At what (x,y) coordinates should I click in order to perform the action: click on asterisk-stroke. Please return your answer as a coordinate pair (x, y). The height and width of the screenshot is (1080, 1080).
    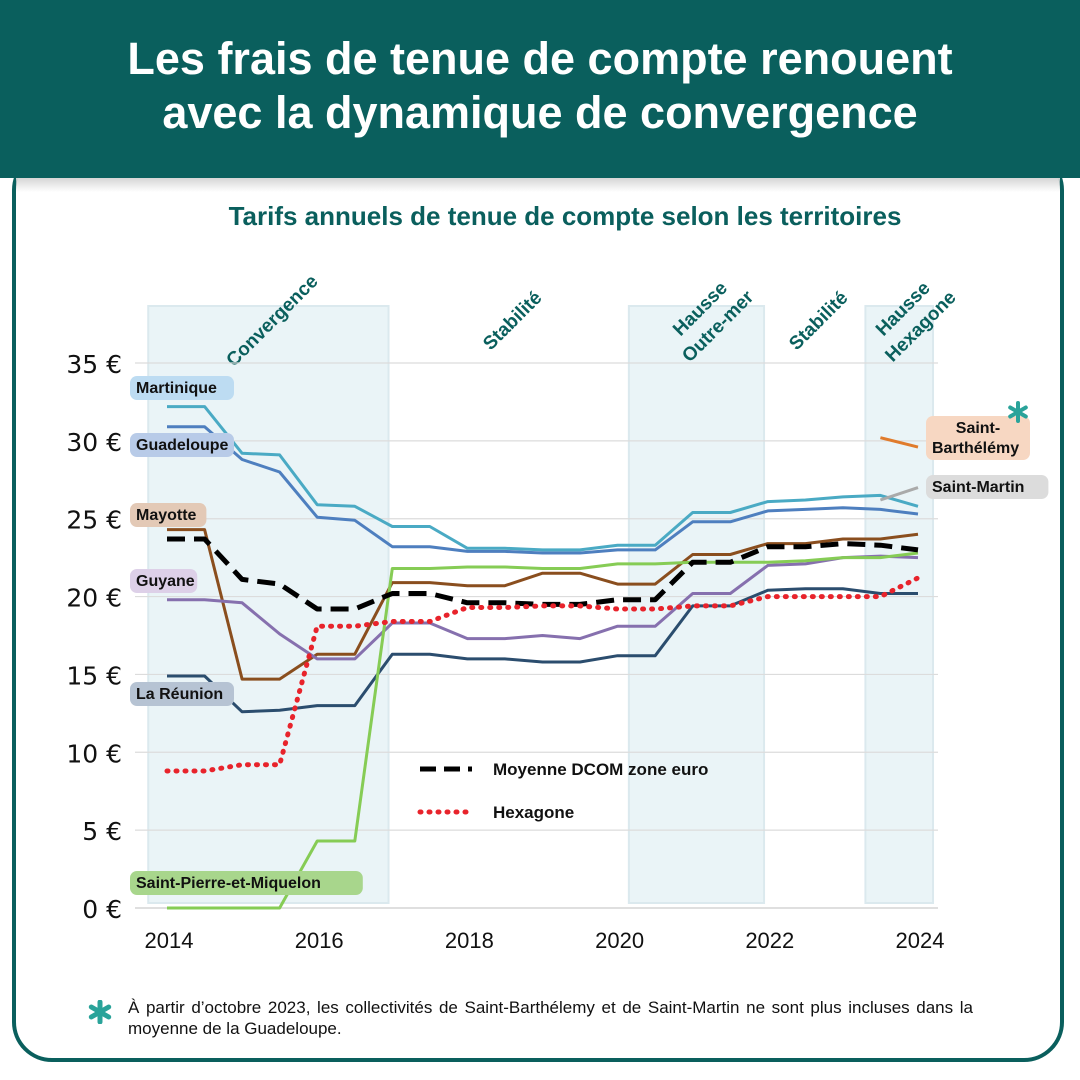
    Looking at the image, I should click on (1018, 412).